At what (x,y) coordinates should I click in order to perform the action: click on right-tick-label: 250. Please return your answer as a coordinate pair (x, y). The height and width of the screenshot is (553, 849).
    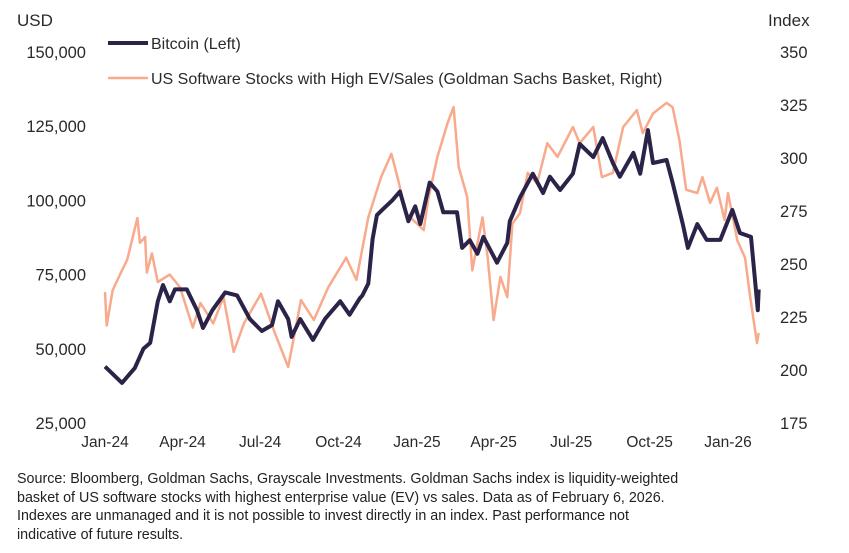
    Looking at the image, I should click on (794, 265).